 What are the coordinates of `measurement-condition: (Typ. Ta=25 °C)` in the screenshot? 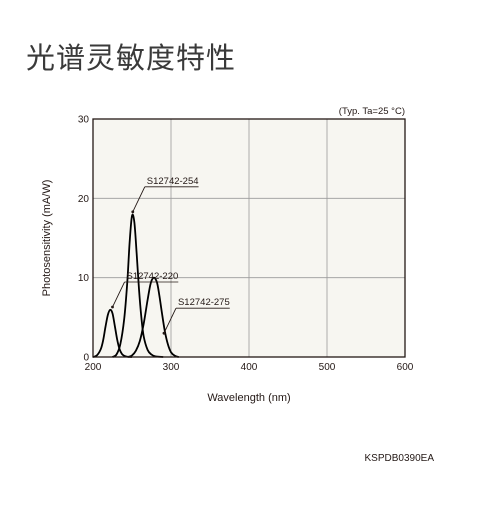 It's located at (372, 111).